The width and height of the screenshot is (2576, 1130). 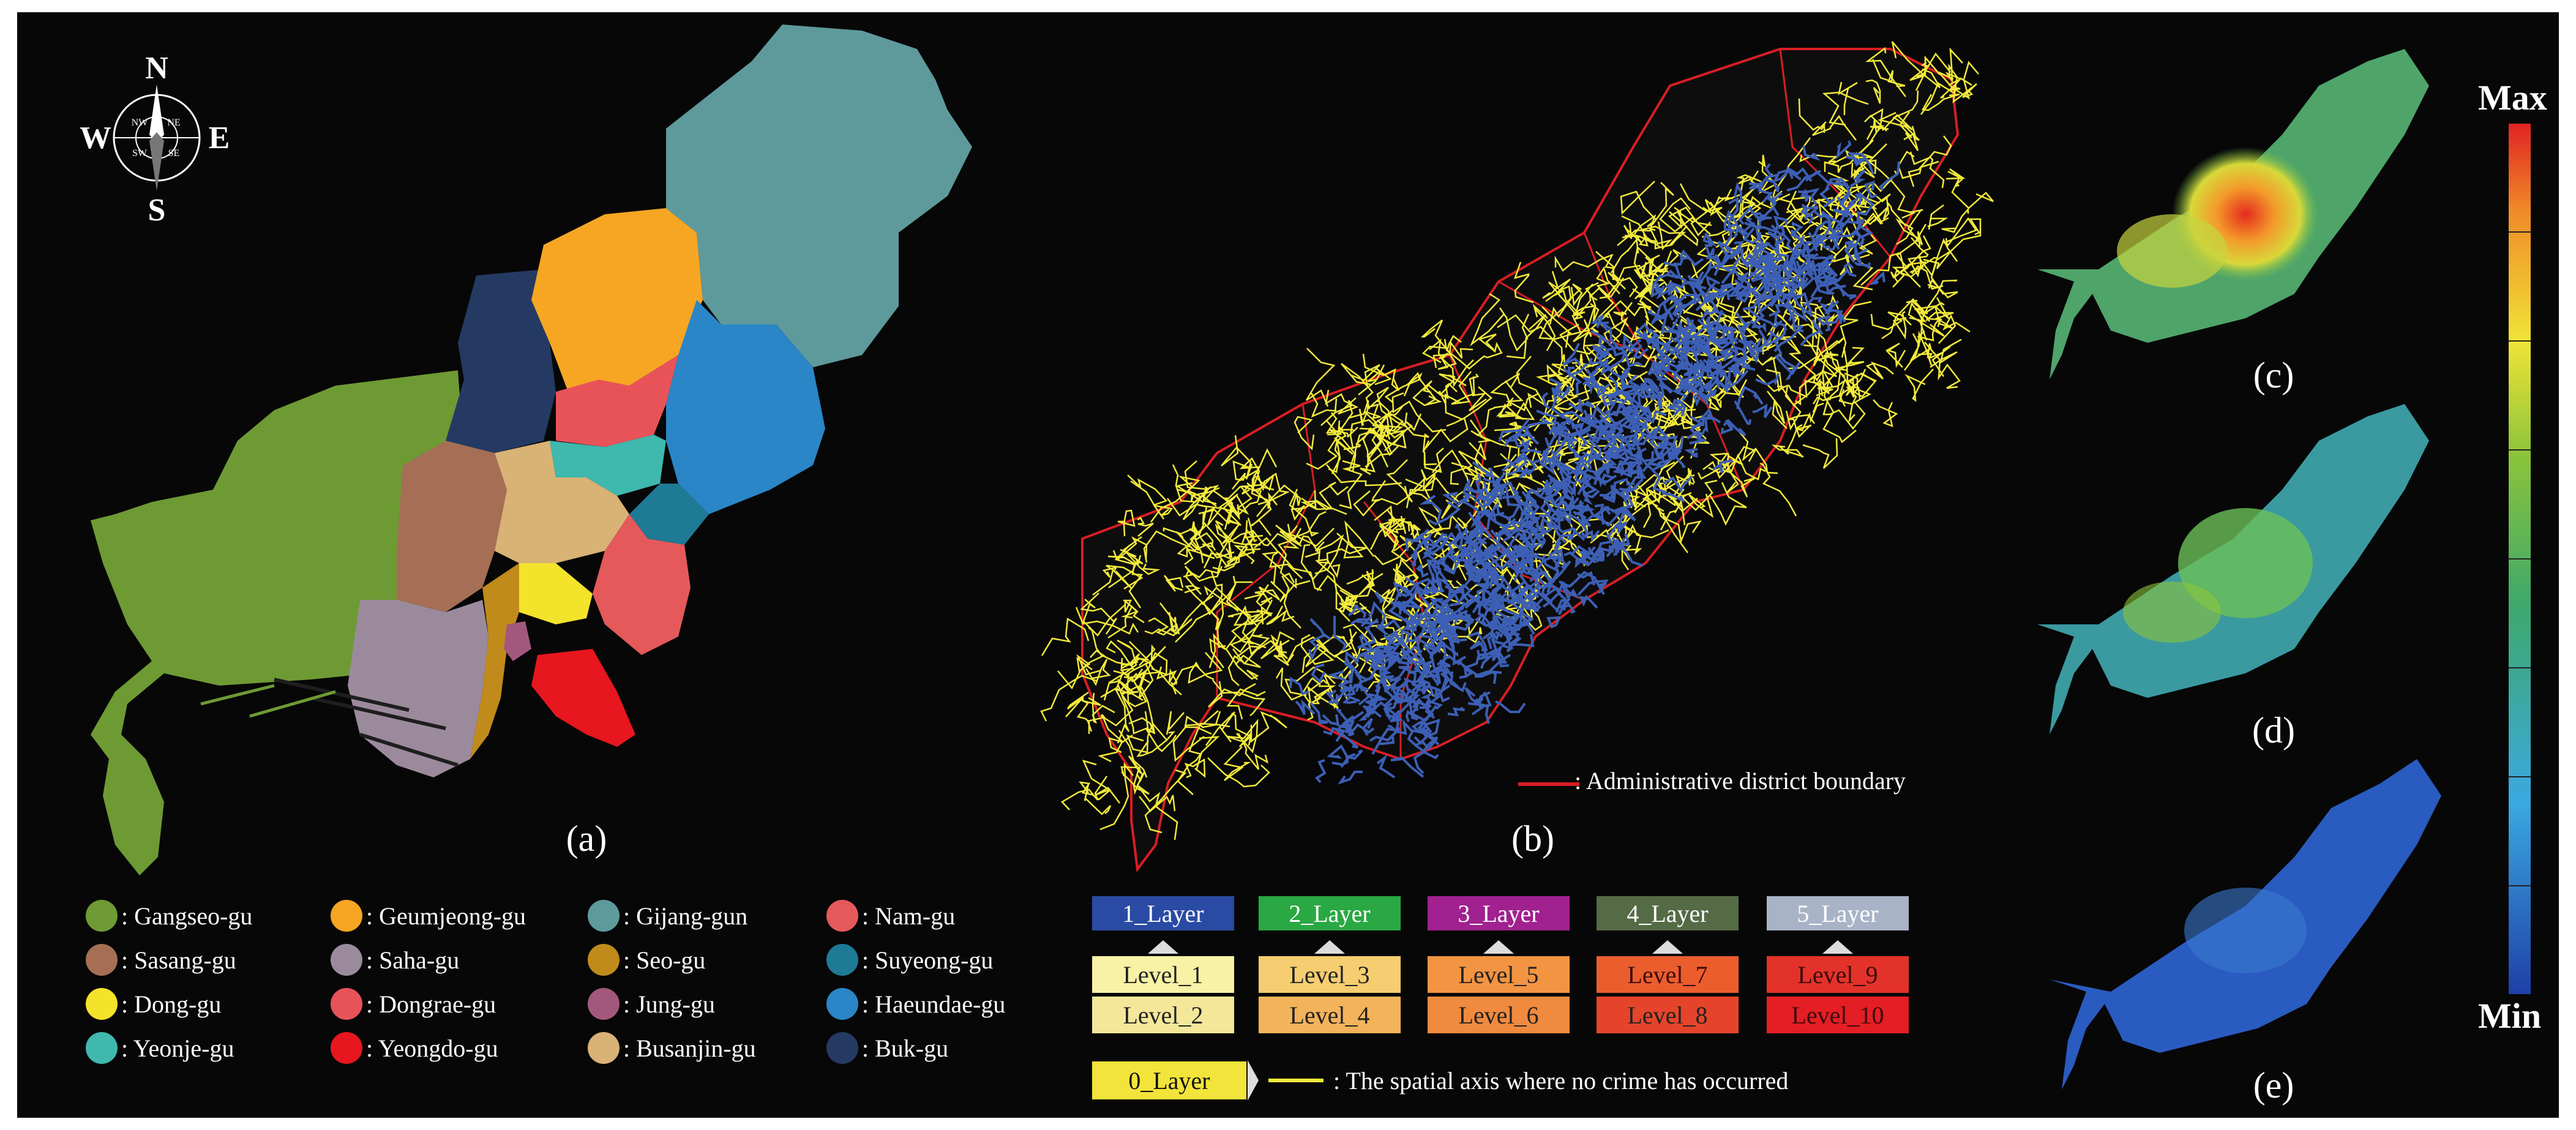 What do you see at coordinates (608, 465) in the screenshot?
I see `region-yeonje-gu` at bounding box center [608, 465].